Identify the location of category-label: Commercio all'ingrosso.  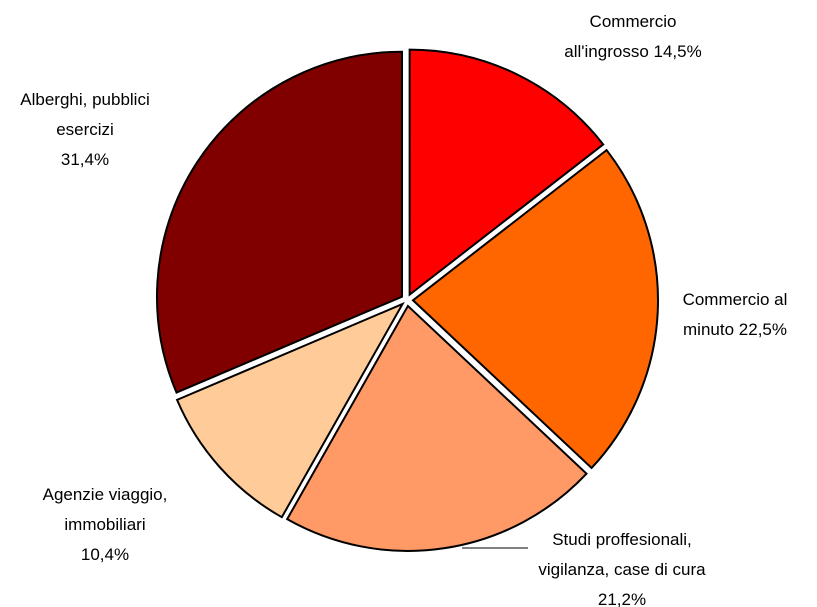
(620, 36).